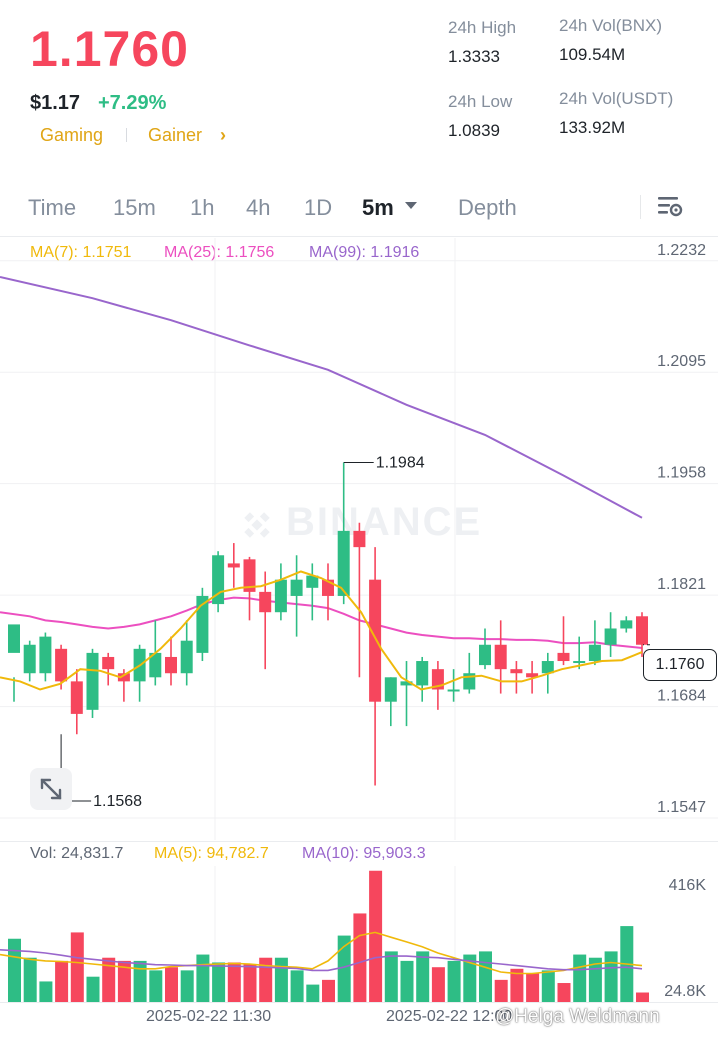 This screenshot has width=718, height=1039. Describe the element at coordinates (321, 960) in the screenshot. I see `vol-ma10-line` at that location.